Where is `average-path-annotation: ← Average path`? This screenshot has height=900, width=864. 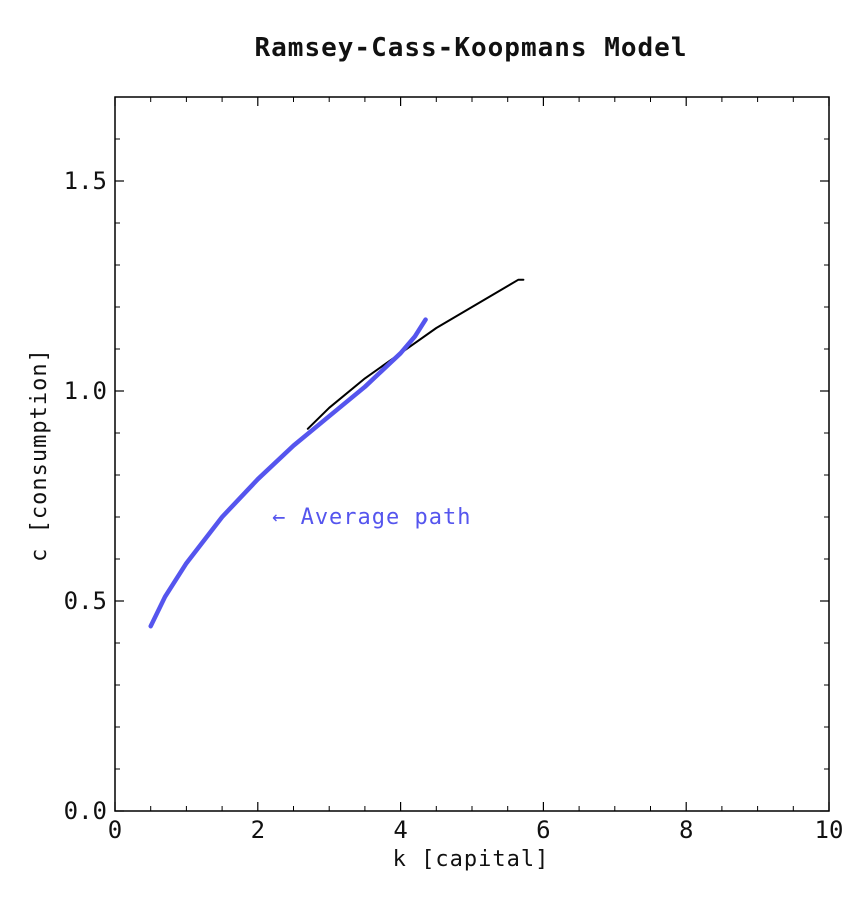 average-path-annotation: ← Average path is located at coordinates (371, 517).